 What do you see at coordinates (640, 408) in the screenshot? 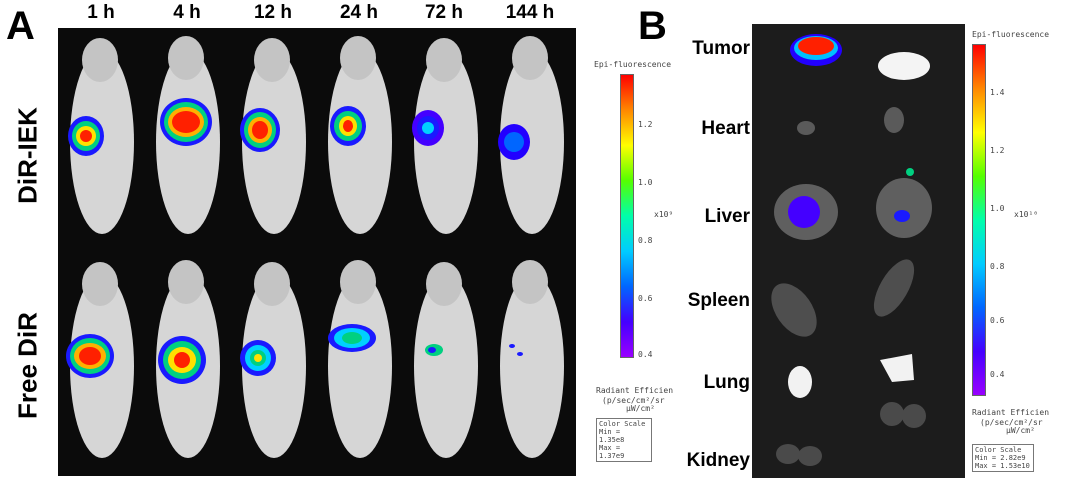
I see `units-label-a: μW/cm²` at bounding box center [640, 408].